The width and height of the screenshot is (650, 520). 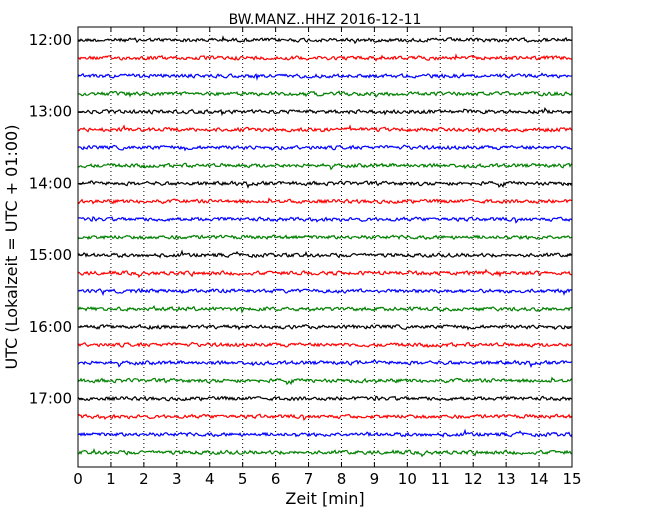 I want to click on trace-16:45, so click(x=325, y=381).